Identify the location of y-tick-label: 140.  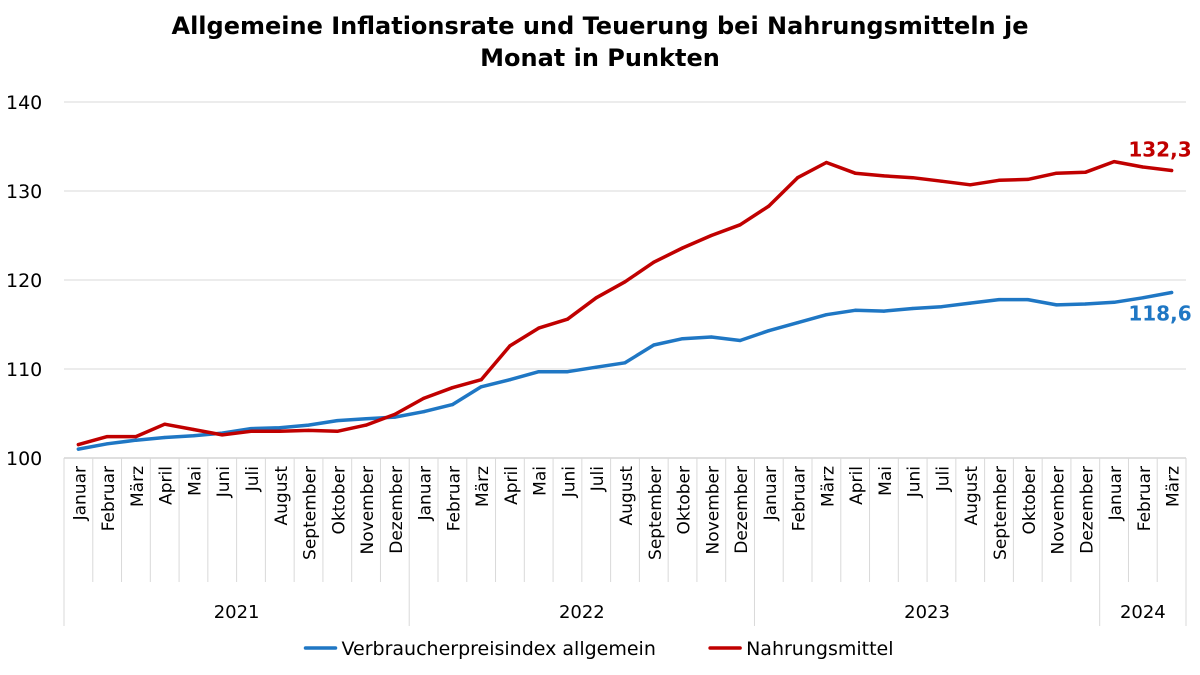
(24, 103).